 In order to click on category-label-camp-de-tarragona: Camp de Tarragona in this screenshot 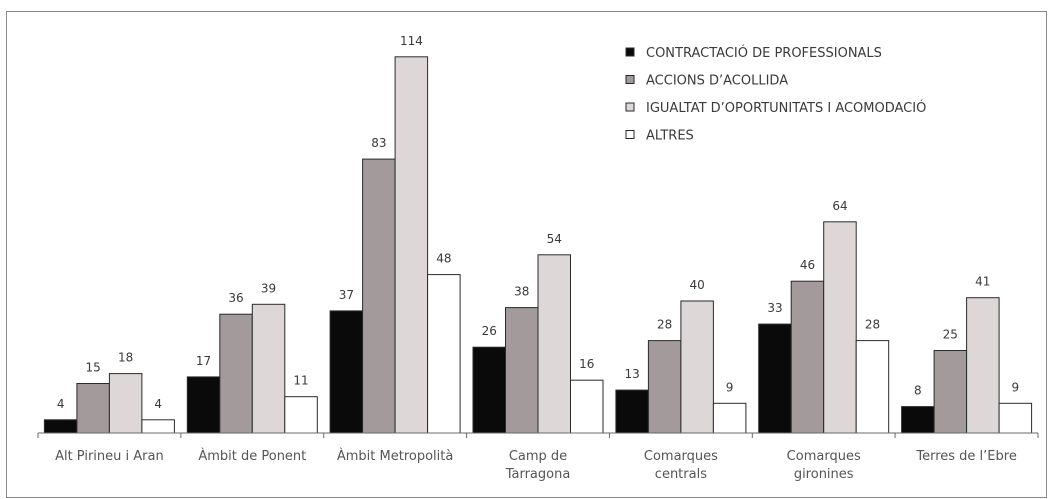, I will do `click(538, 465)`.